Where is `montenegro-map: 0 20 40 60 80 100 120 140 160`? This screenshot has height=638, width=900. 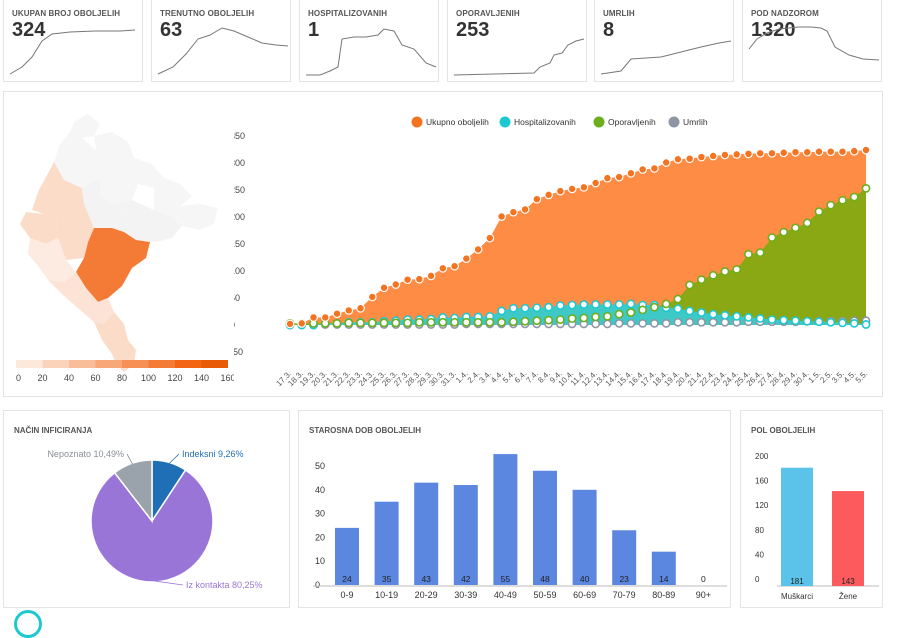
montenegro-map: 0 20 40 60 80 100 120 140 160 is located at coordinates (125, 248).